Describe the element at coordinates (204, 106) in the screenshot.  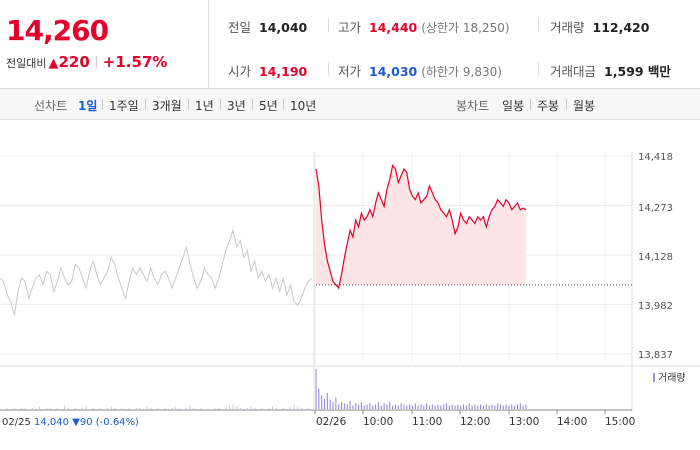
I see `tab-1-year: 1년` at that location.